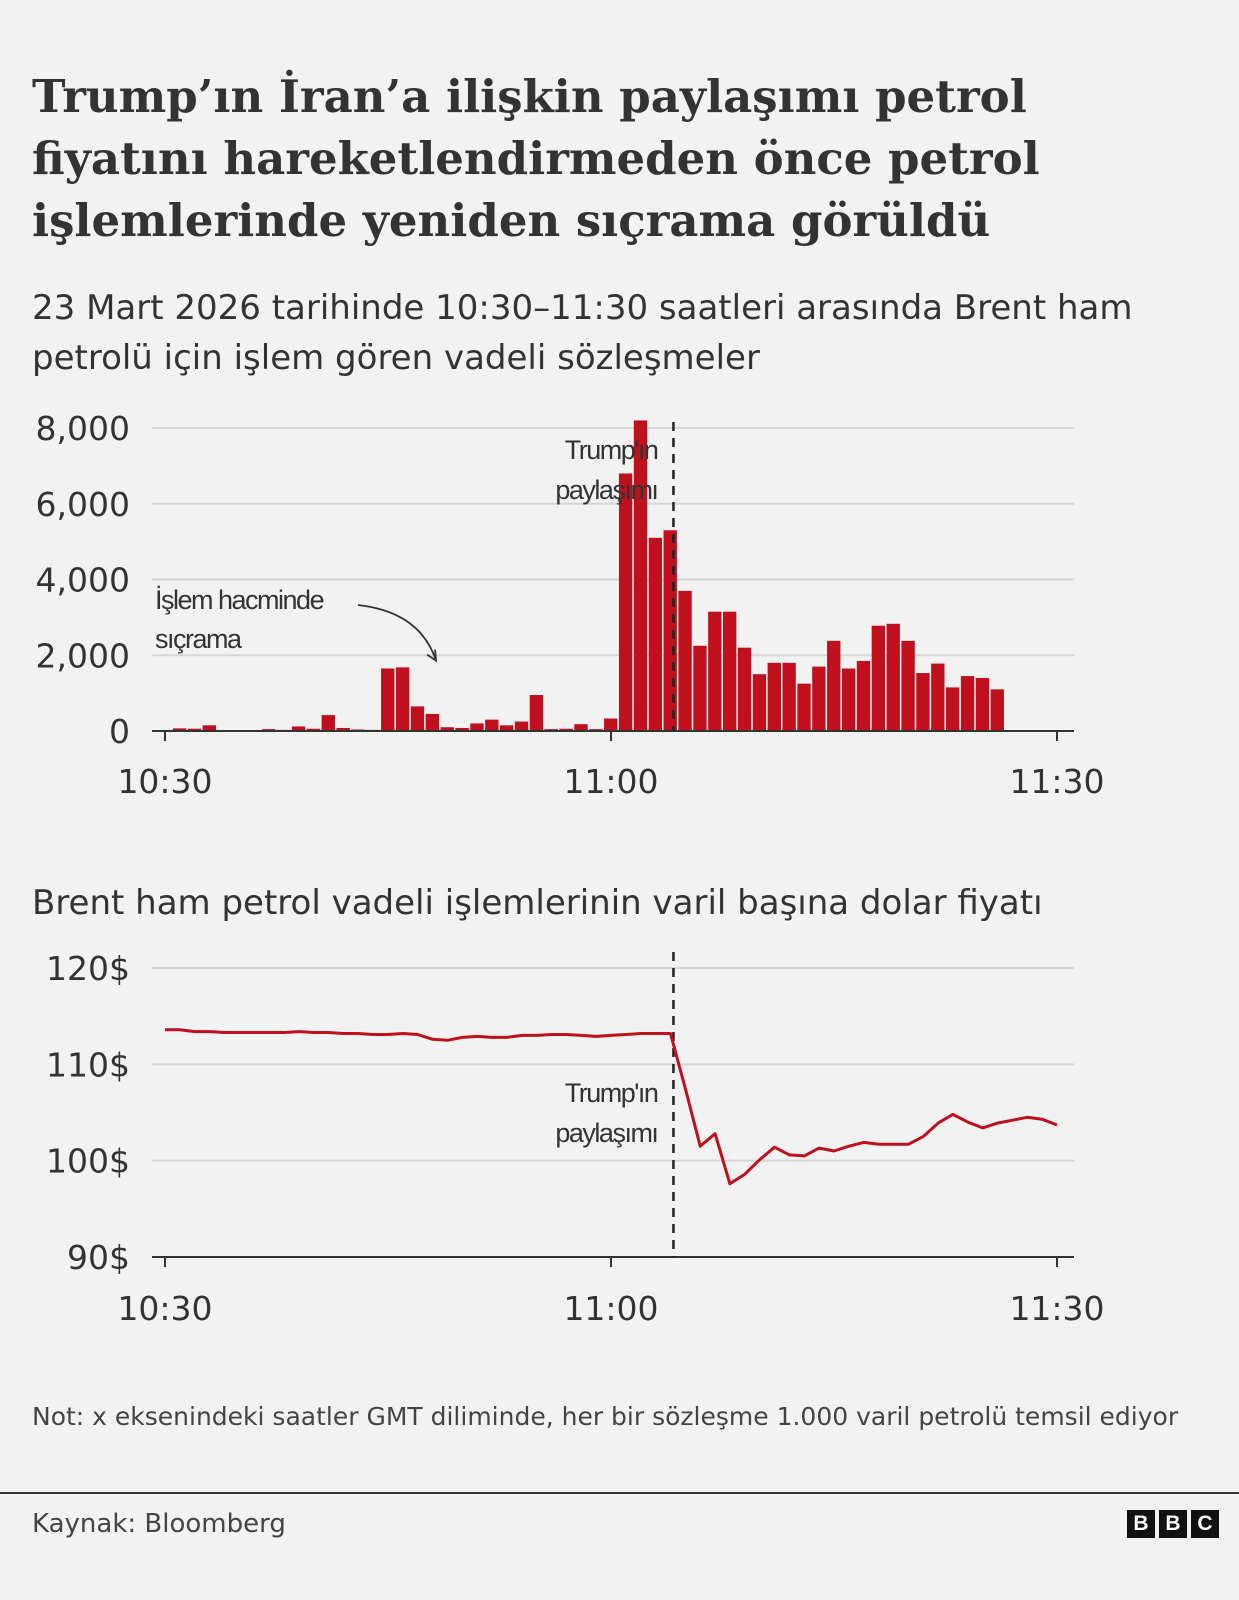 The width and height of the screenshot is (1239, 1600). I want to click on y-tick-label: 4,000, so click(83, 580).